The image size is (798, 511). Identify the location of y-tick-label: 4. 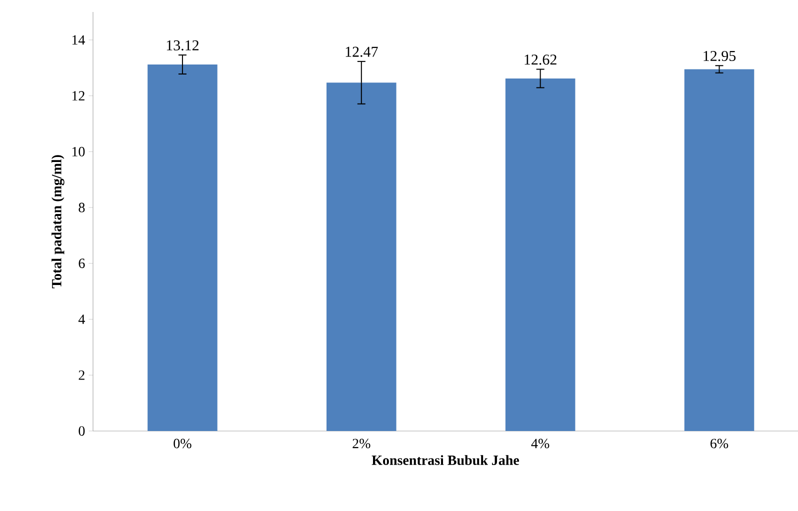
(81, 319).